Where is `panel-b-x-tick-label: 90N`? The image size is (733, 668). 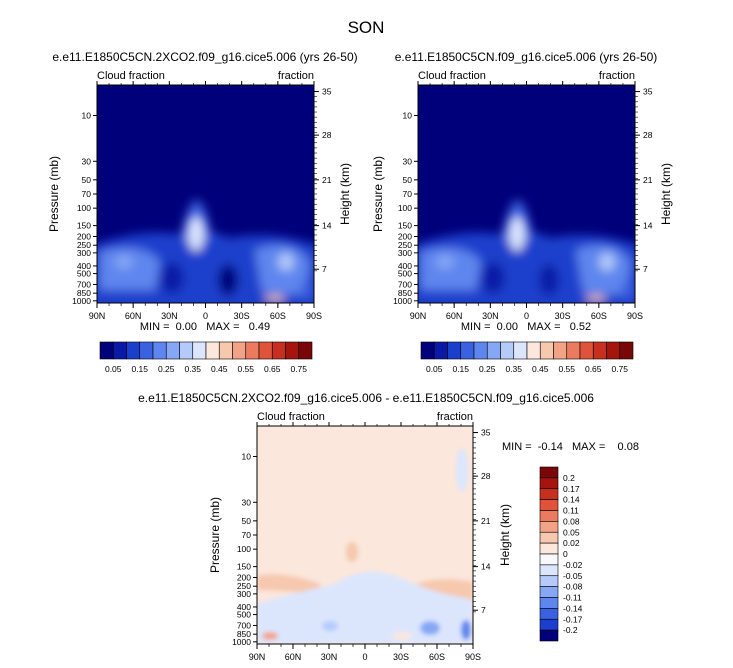 panel-b-x-tick-label: 90N is located at coordinates (418, 316).